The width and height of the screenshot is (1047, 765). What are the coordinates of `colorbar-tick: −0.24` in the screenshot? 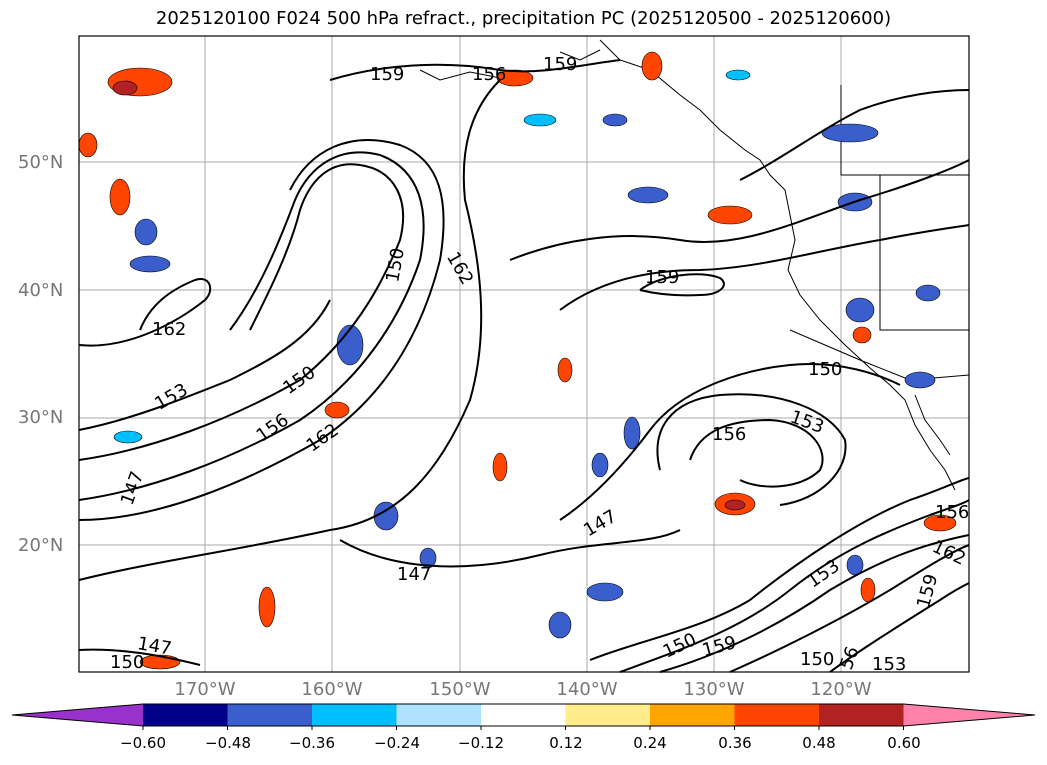 It's located at (397, 743).